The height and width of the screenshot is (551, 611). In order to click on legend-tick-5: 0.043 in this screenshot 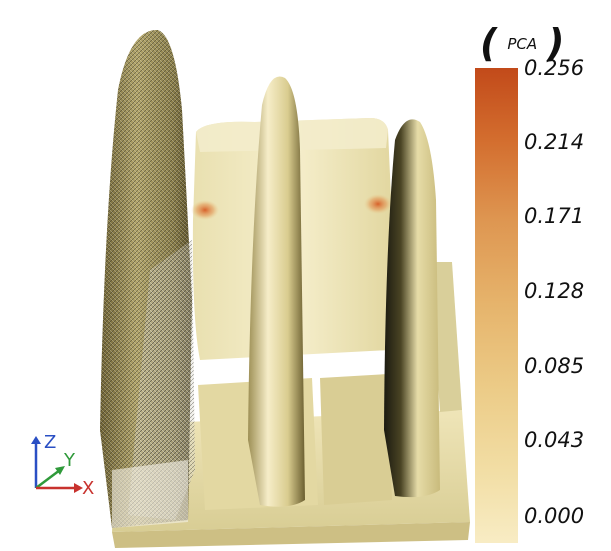, I will do `click(554, 440)`.